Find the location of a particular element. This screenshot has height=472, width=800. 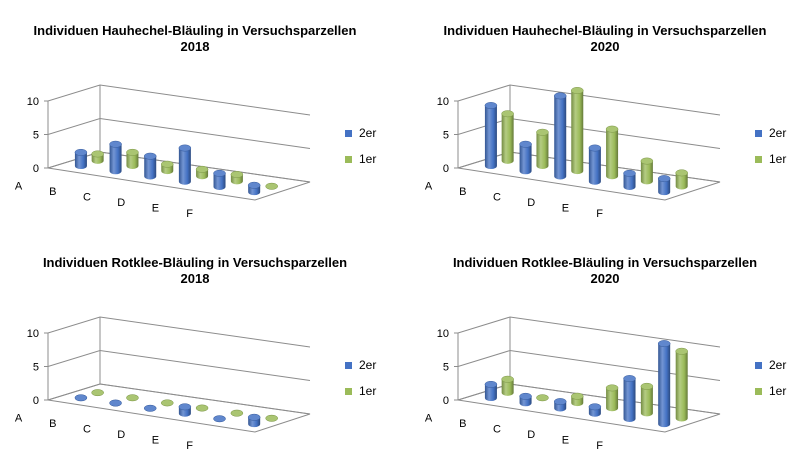

bar-1er-B is located at coordinates (132, 158).